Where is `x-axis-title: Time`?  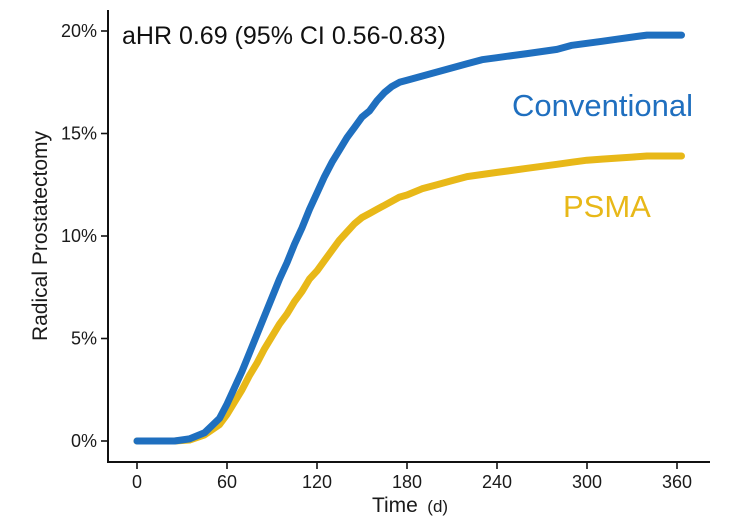 x-axis-title: Time is located at coordinates (395, 505).